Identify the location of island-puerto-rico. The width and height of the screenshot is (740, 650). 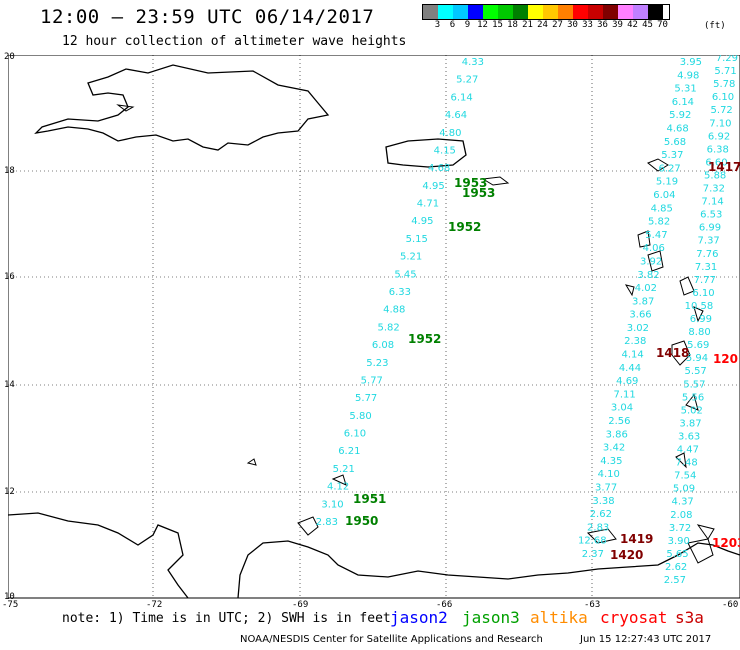
(426, 153).